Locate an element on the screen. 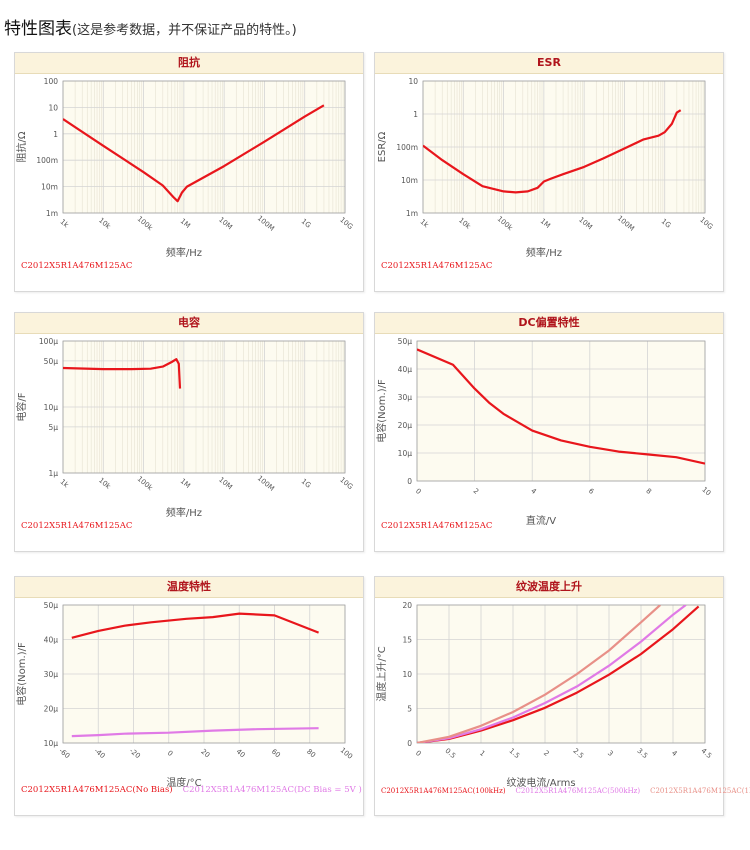 This screenshot has height=850, width=750. page-title-text: 特性图表 is located at coordinates (38, 29).